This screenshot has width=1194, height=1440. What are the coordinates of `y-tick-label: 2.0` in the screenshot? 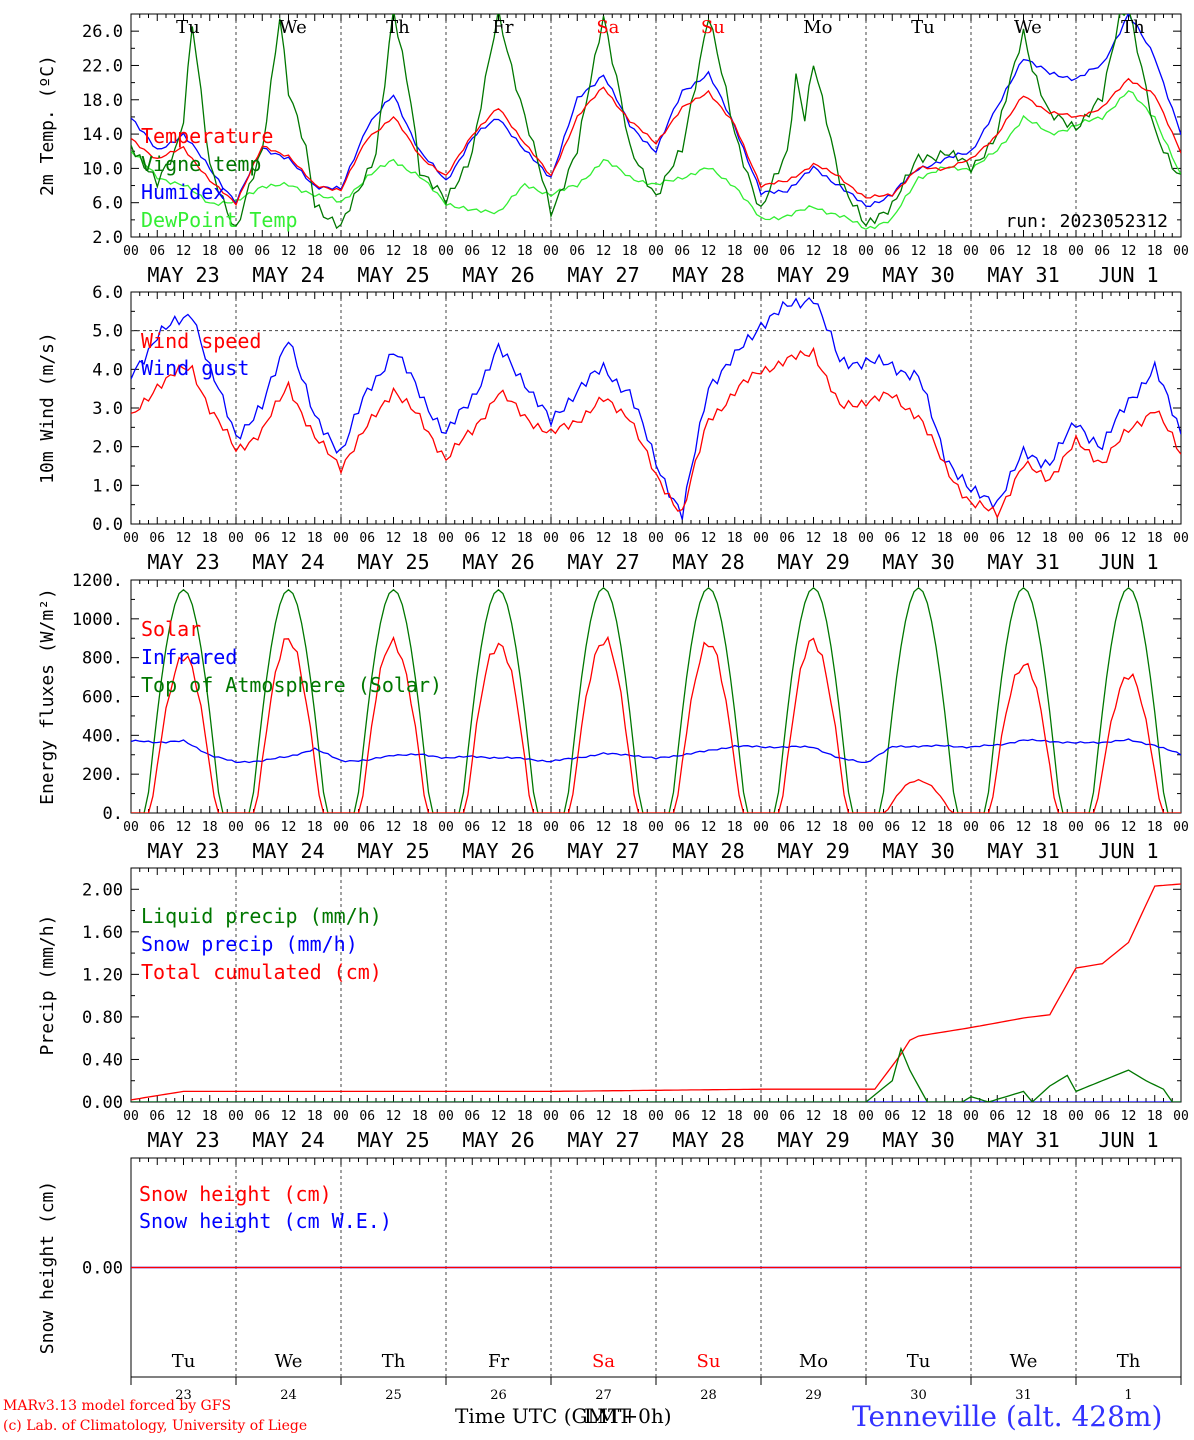 It's located at (107, 448).